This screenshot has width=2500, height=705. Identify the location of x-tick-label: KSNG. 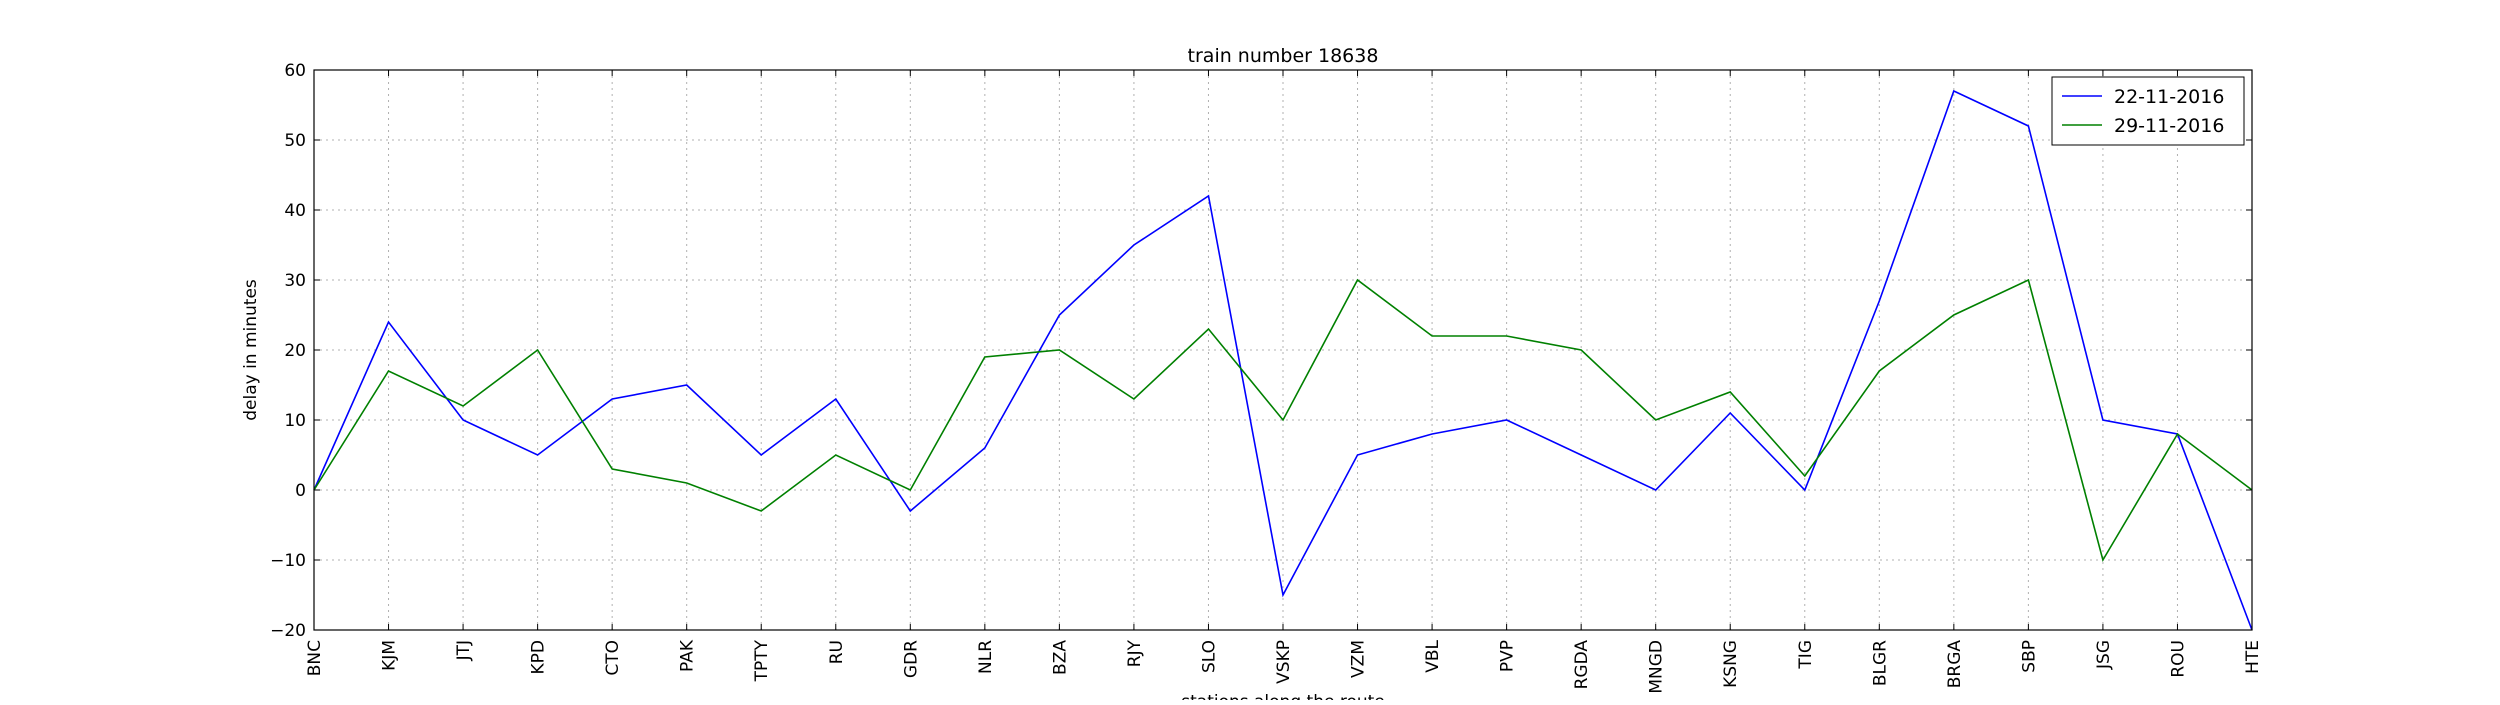
(1731, 664).